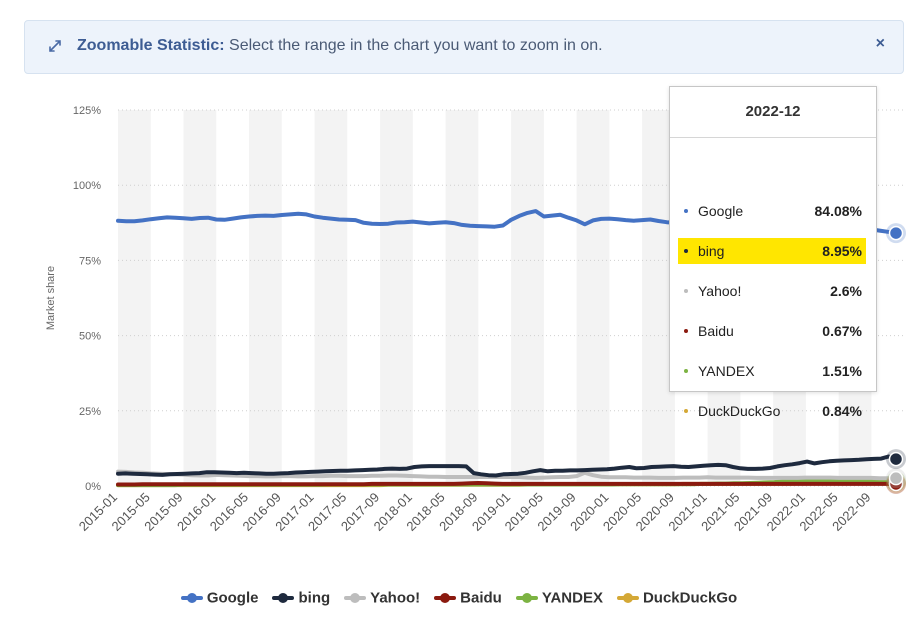 This screenshot has height=620, width=918. I want to click on legend-label: YANDEX, so click(572, 598).